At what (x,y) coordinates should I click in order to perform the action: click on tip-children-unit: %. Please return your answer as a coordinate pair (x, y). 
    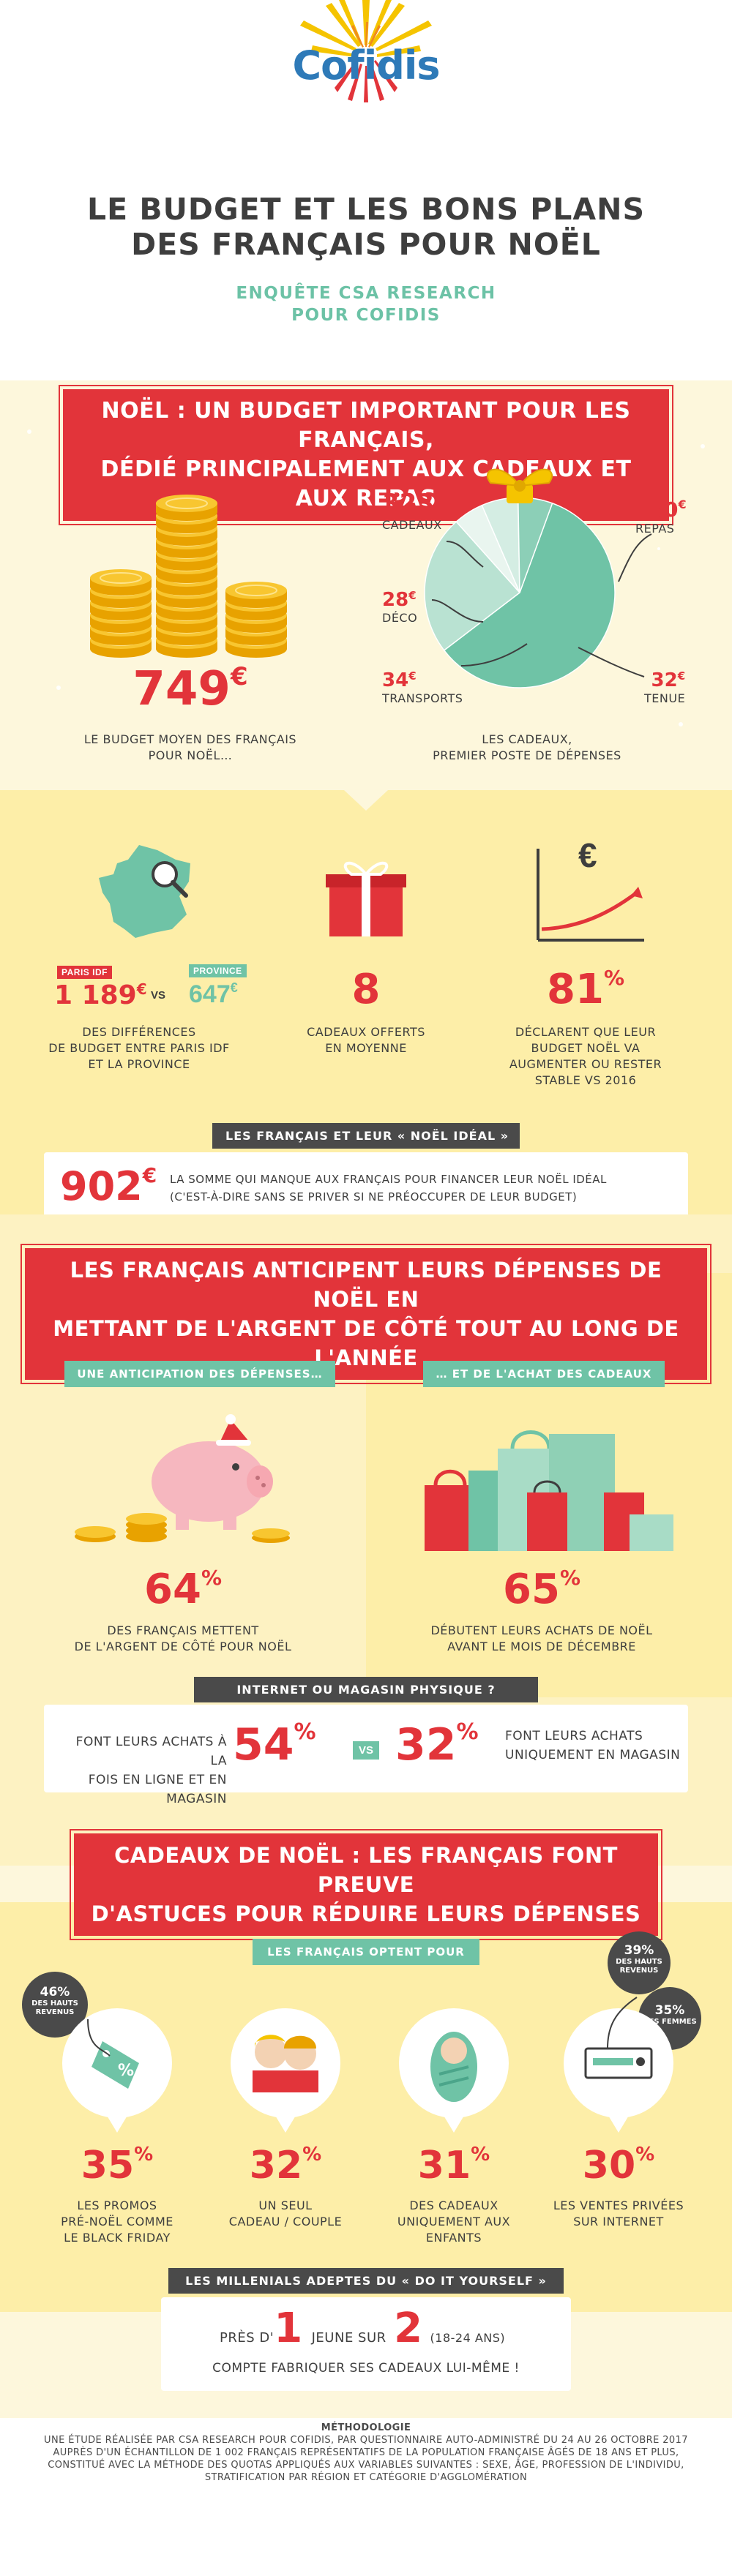
    Looking at the image, I should click on (480, 2155).